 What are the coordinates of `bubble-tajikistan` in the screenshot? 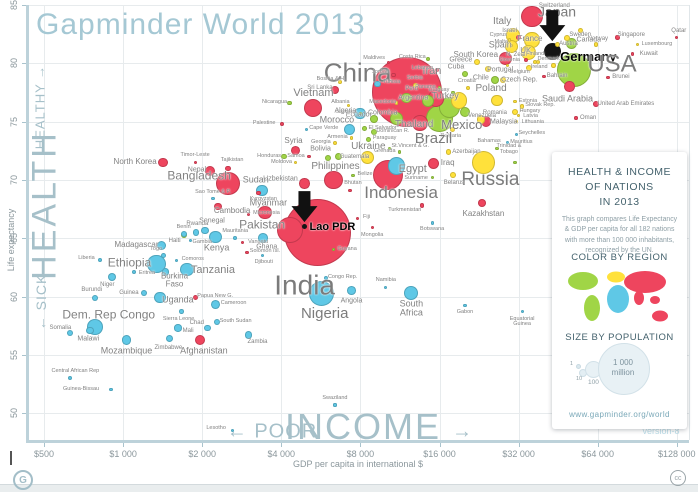 It's located at (228, 168).